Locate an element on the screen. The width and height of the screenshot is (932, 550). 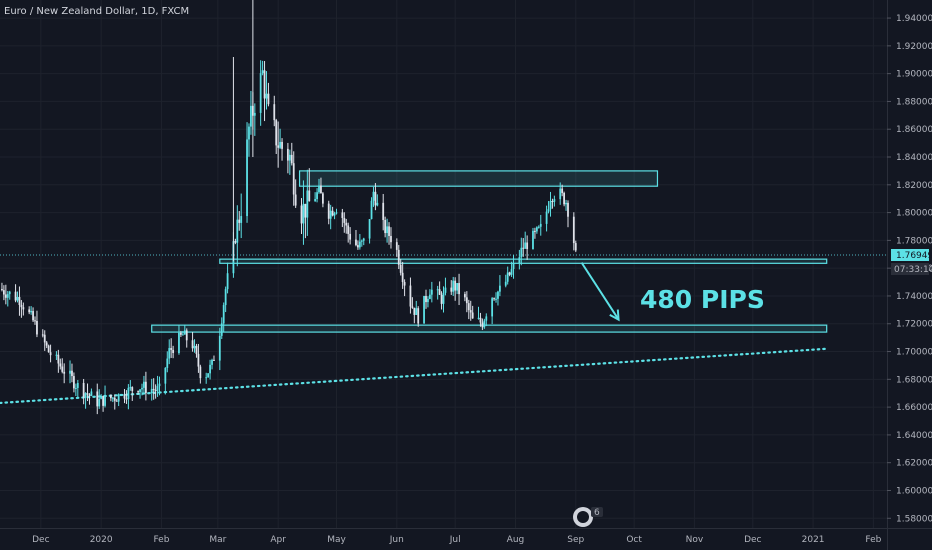
pips-annotation: 480 PIPS is located at coordinates (702, 299).